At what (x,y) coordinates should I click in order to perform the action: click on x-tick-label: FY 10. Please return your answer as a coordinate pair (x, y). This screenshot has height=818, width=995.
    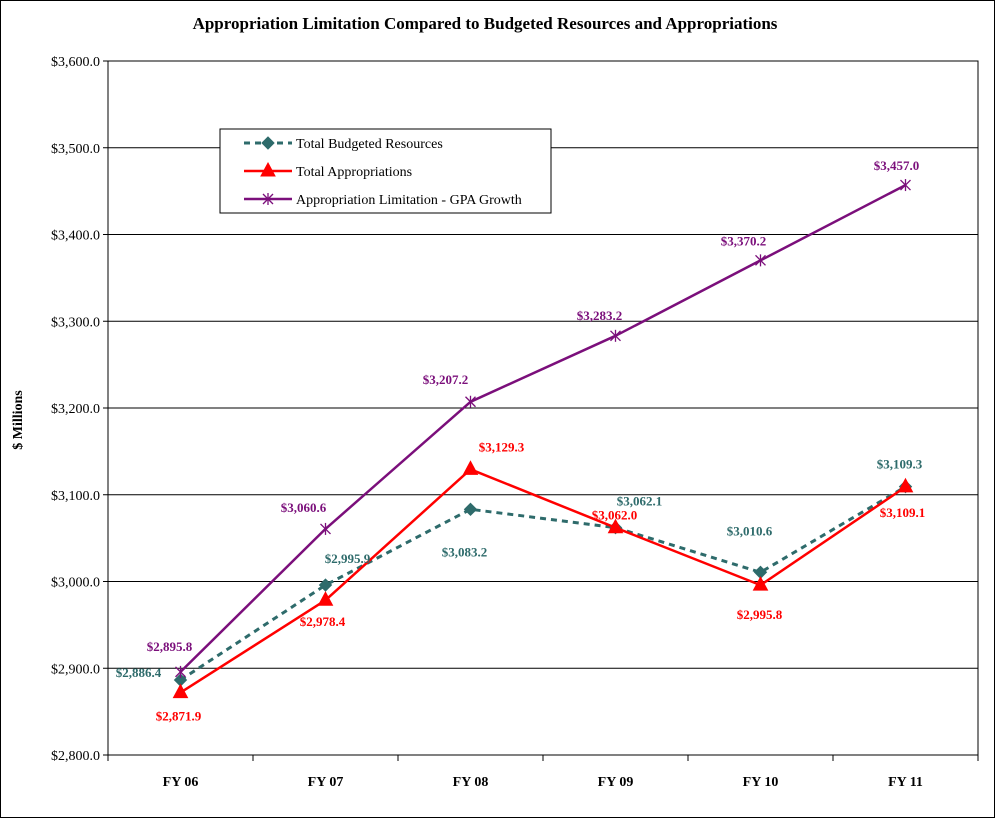
    Looking at the image, I should click on (761, 782).